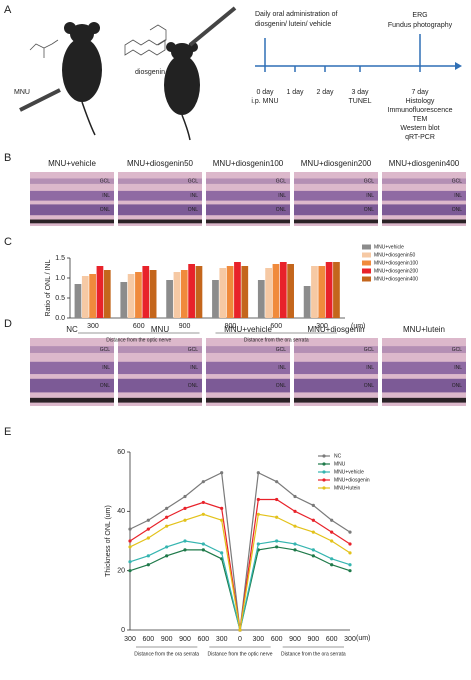  What do you see at coordinates (293, 24) in the screenshot?
I see `admin-text: diosgenin/ lutein/ vehicle` at bounding box center [293, 24].